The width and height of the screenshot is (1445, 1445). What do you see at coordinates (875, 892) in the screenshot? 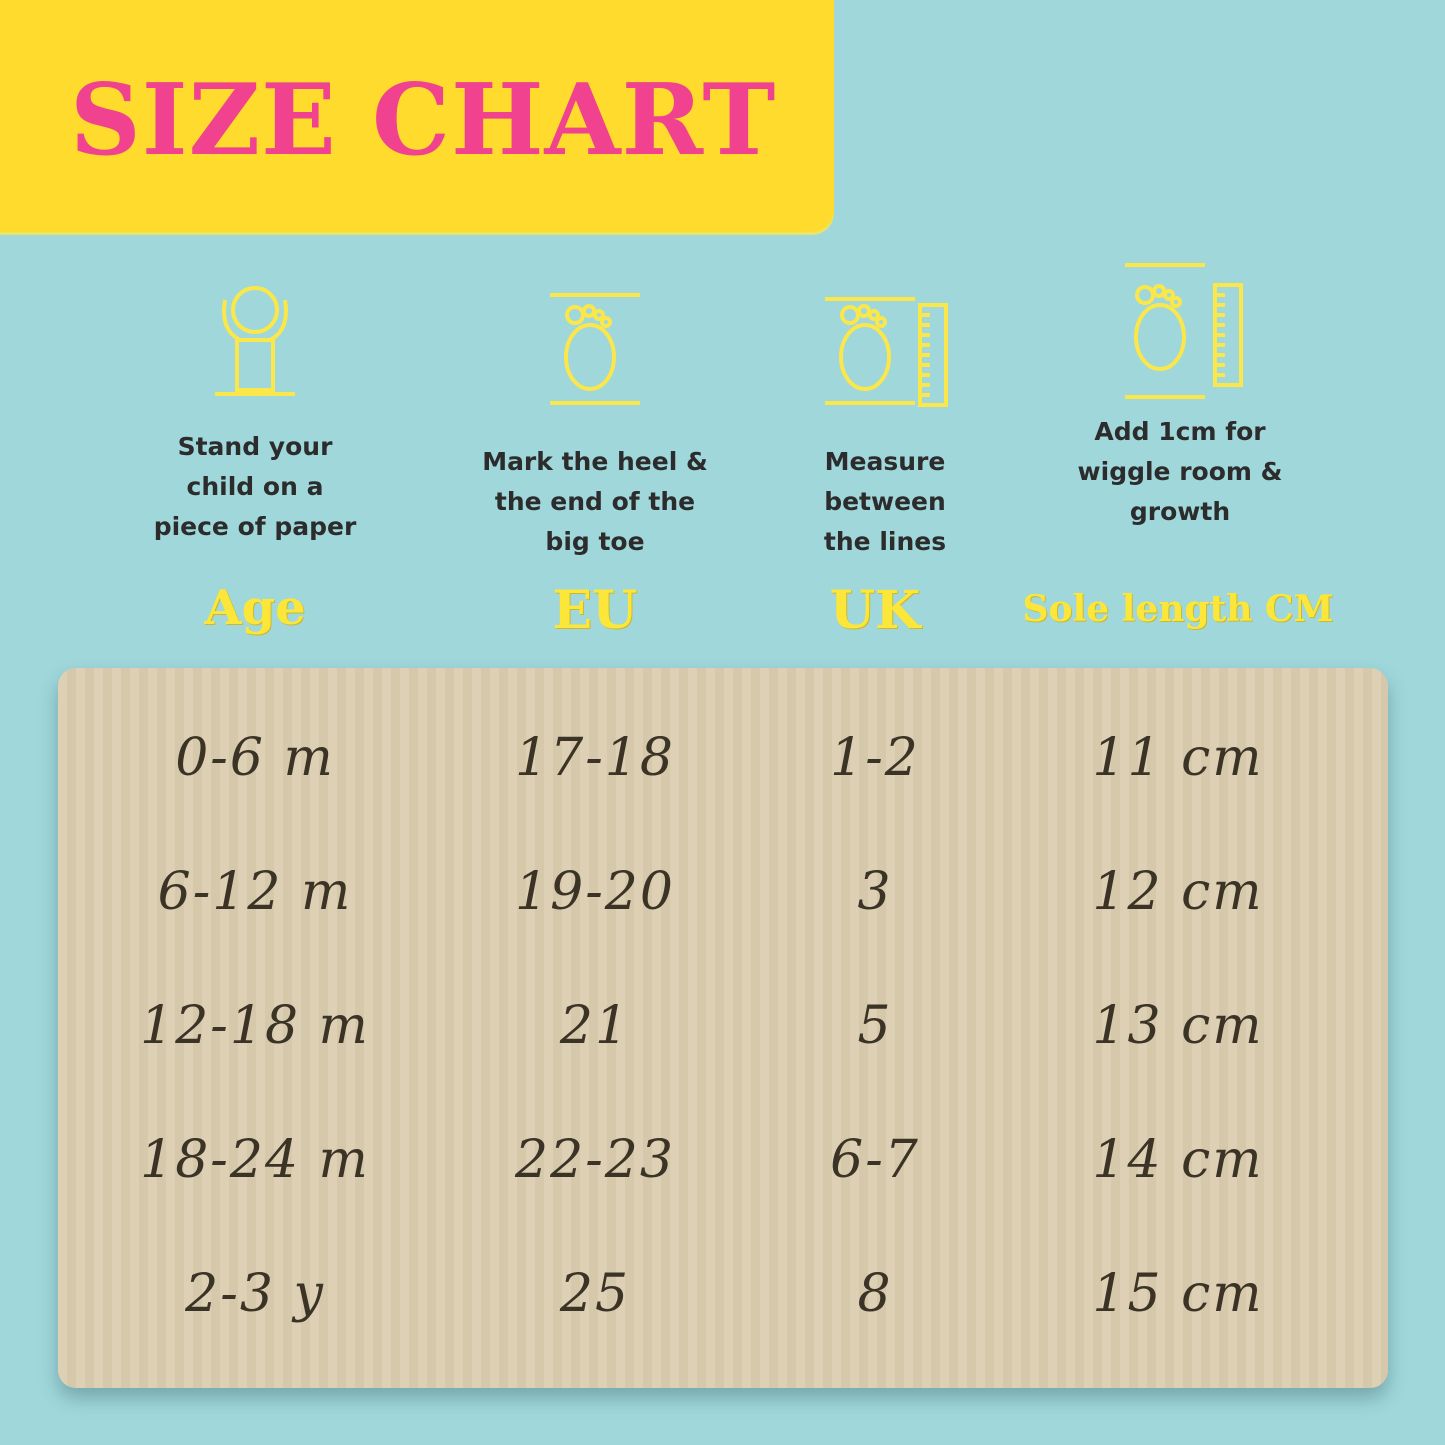
I see `table-cell: 3` at bounding box center [875, 892].